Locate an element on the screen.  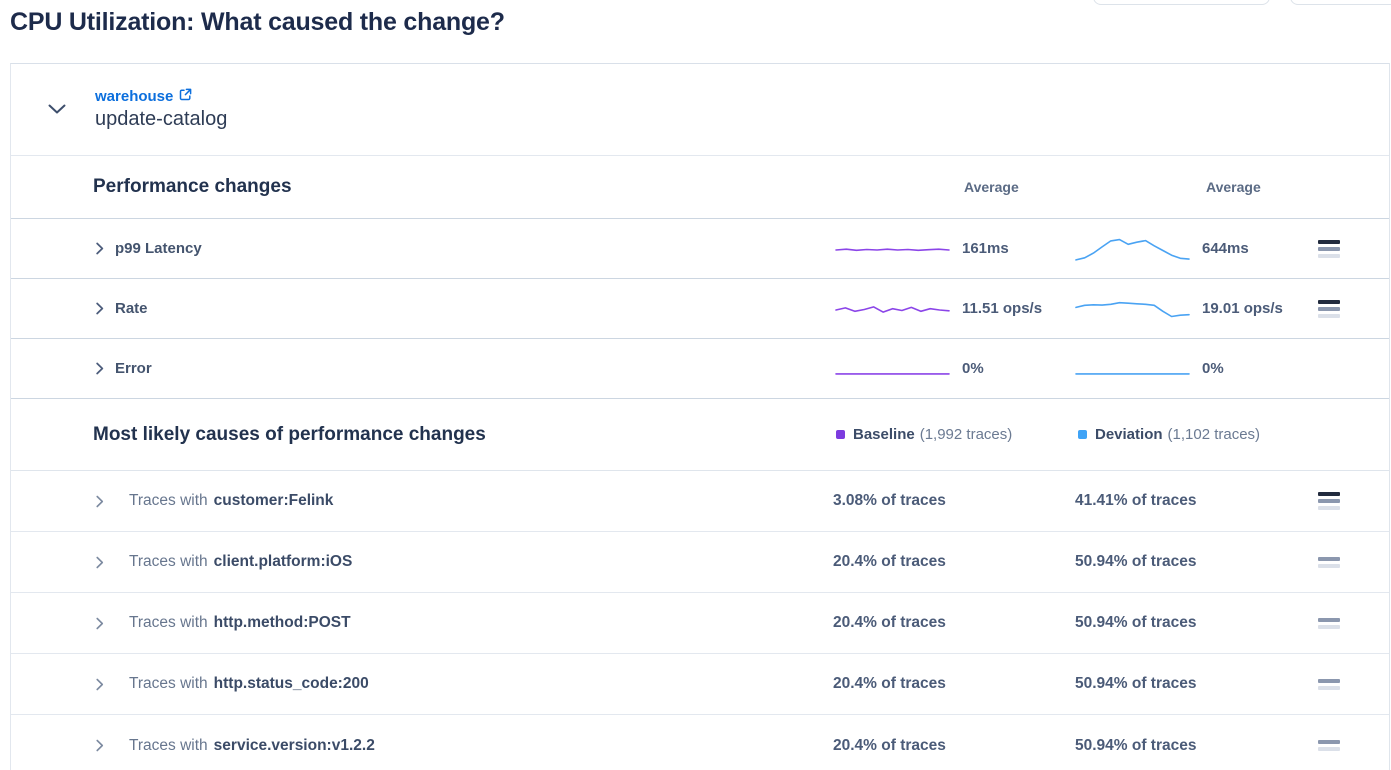
baseline-cell: 161ms is located at coordinates (944, 249).